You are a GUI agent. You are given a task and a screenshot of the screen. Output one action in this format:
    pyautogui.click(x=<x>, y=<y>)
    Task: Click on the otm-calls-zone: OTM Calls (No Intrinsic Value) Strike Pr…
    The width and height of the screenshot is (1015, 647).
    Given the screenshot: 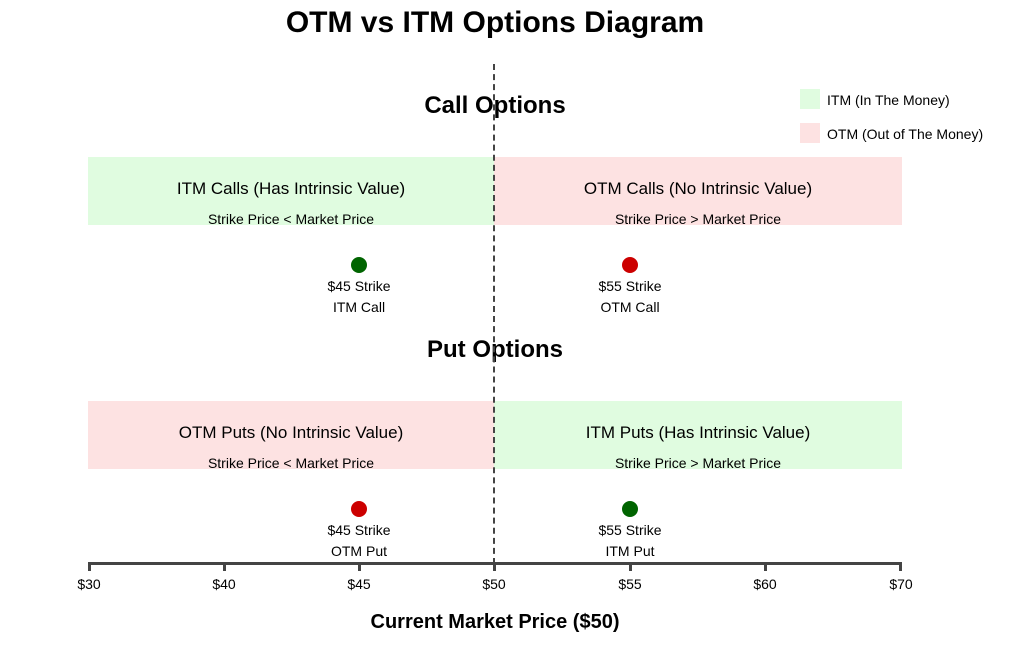 What is the action you would take?
    pyautogui.click(x=698, y=192)
    